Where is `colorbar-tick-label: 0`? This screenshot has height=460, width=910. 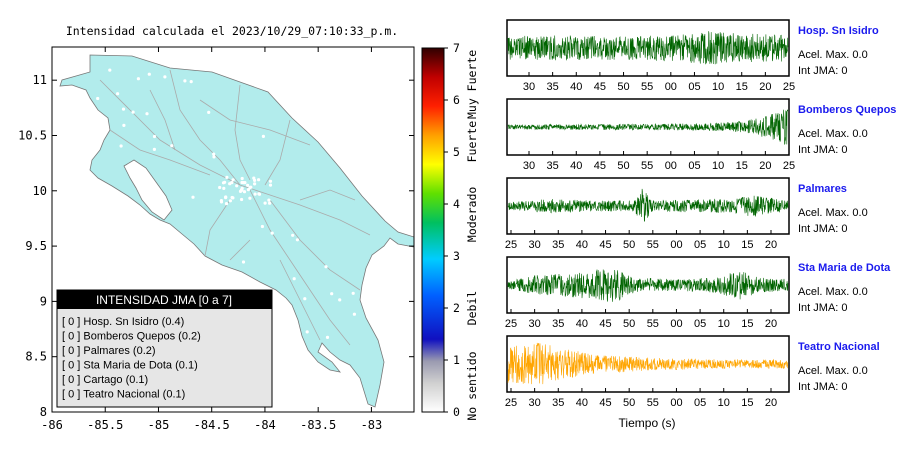 colorbar-tick-label: 0 is located at coordinates (456, 412).